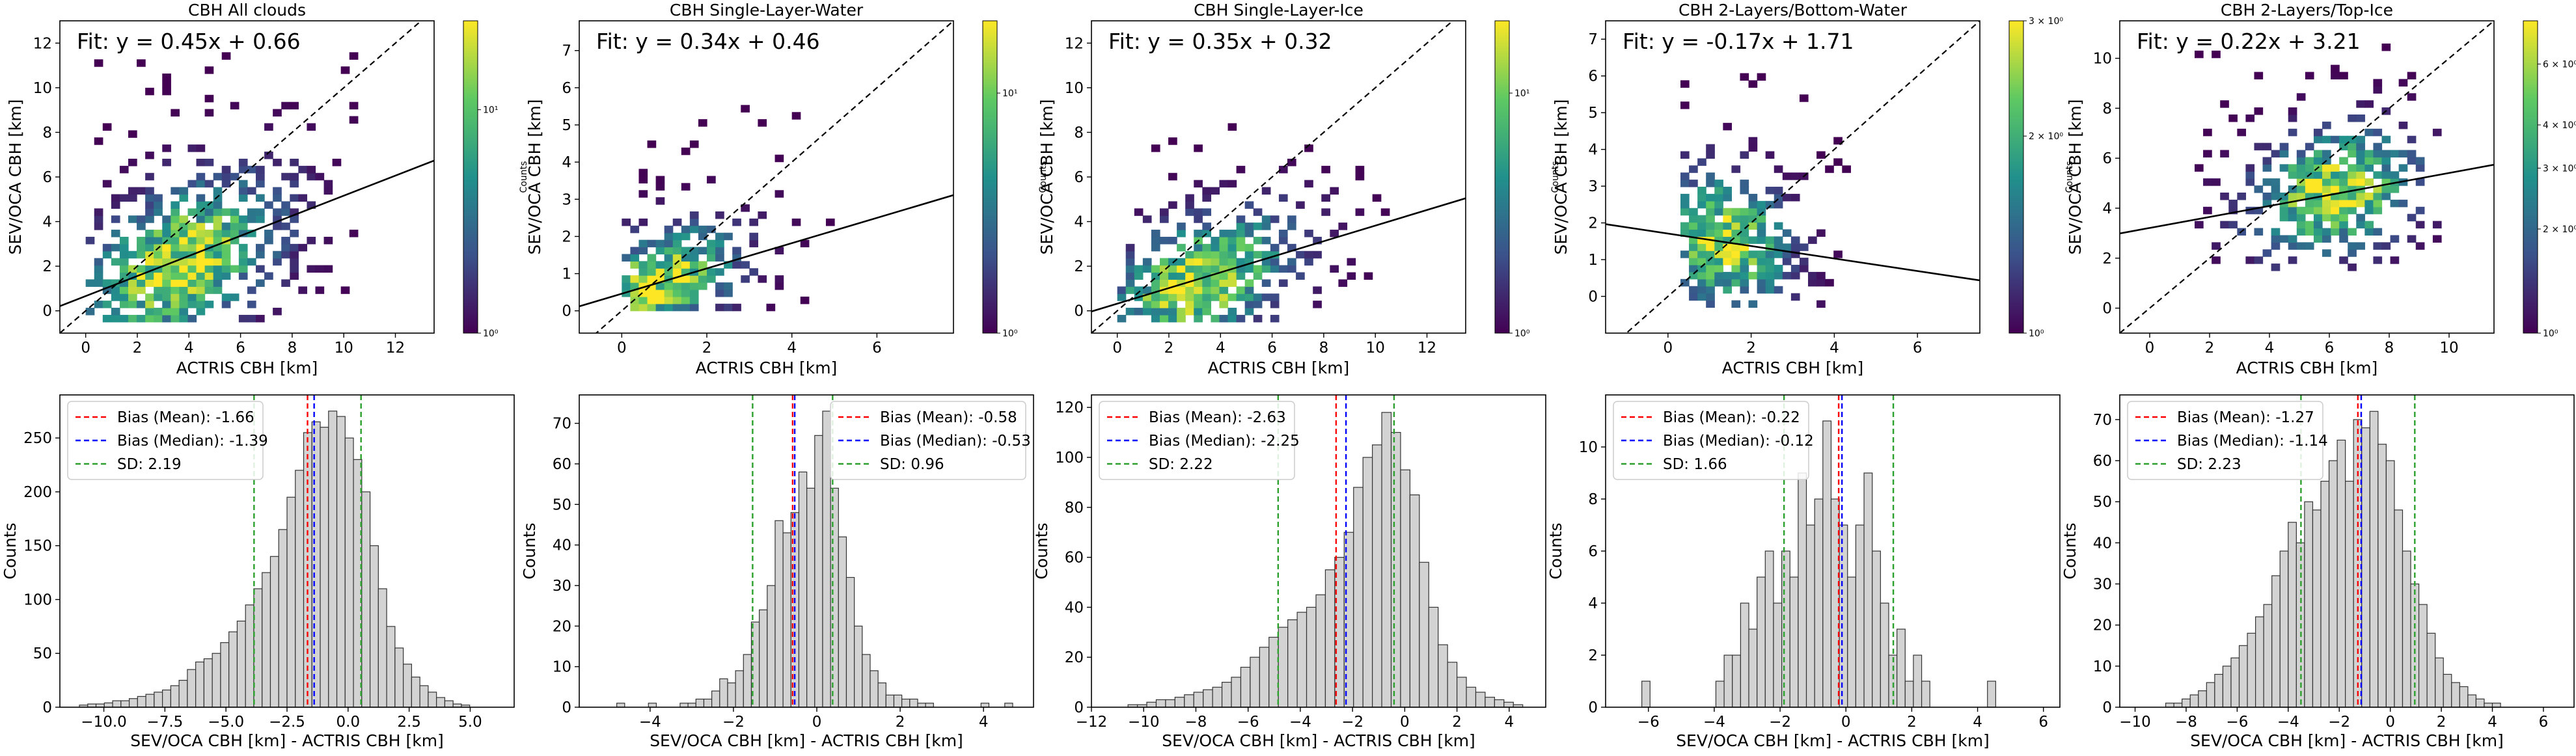 The image size is (2576, 756). Describe the element at coordinates (1225, 441) in the screenshot. I see `legend-label: Bias (Median): -2.25` at that location.